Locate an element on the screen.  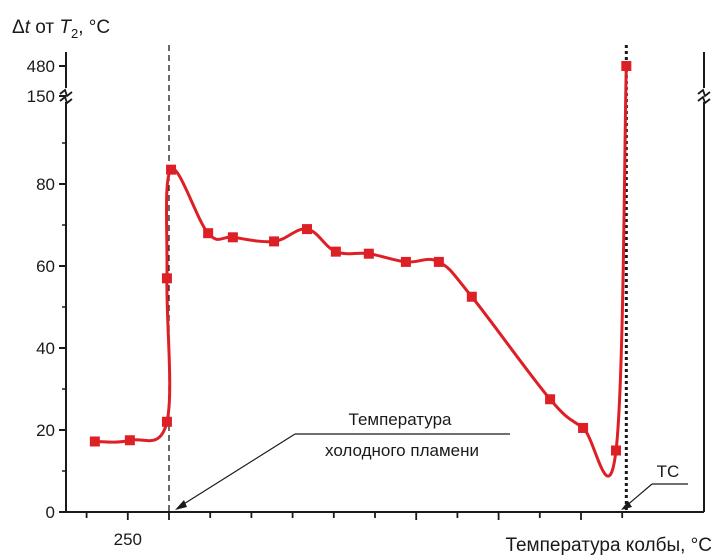
cold-flame-label-line2: холодного пламени is located at coordinates (402, 450).